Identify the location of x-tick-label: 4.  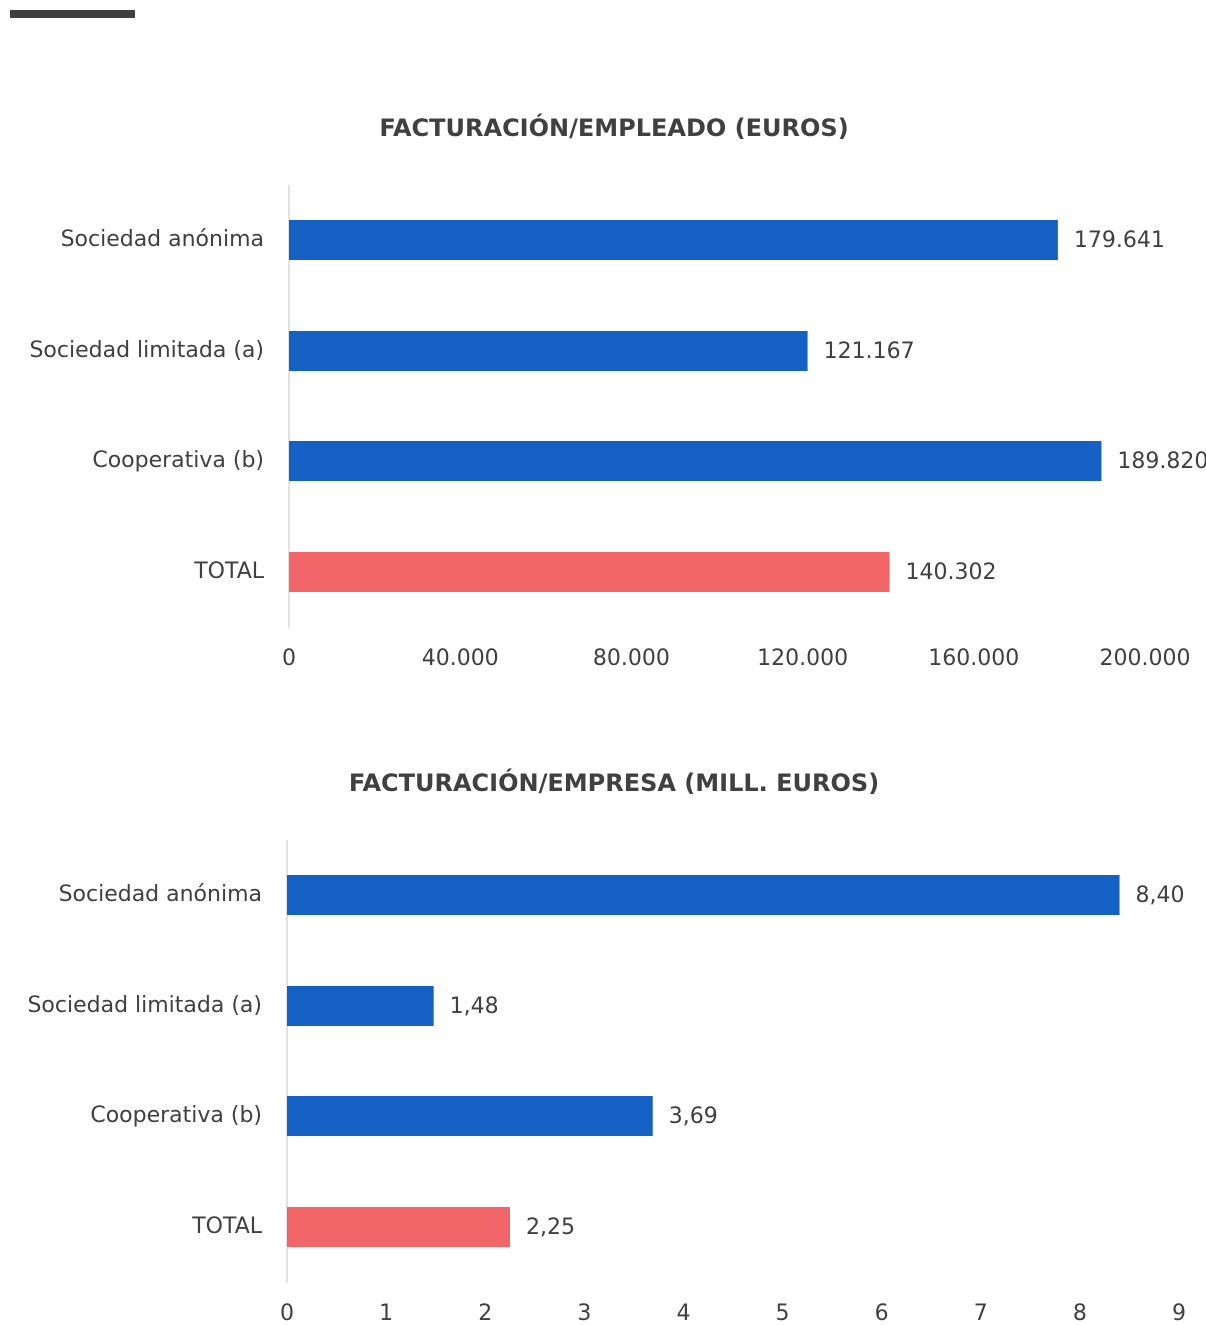
(683, 1313).